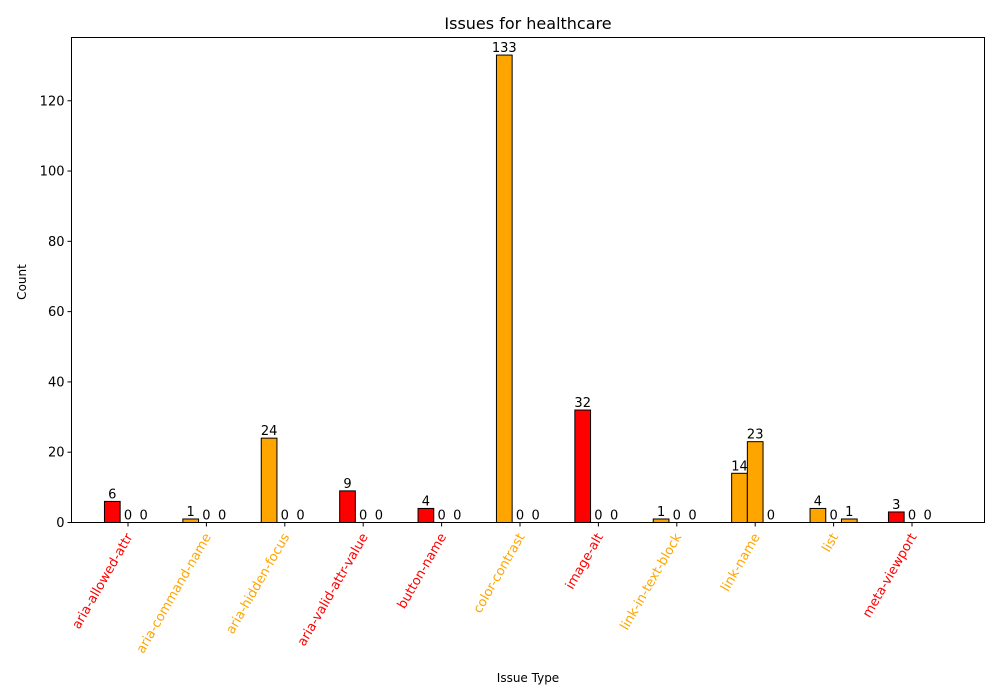 This screenshot has width=1000, height=700. What do you see at coordinates (928, 516) in the screenshot?
I see `value-label-meta-viewport-s3: 0` at bounding box center [928, 516].